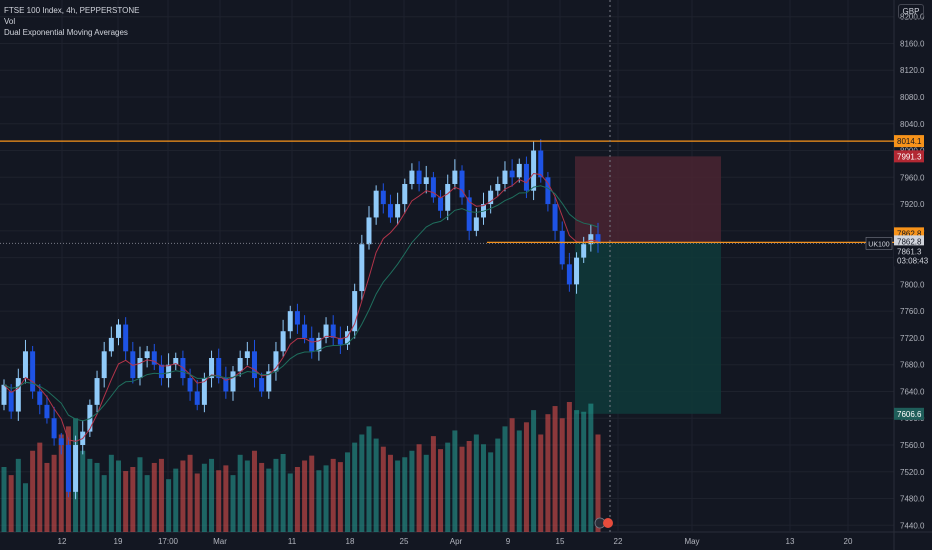  Describe the element at coordinates (912, 177) in the screenshot. I see `y-tick-label: 7960.0` at that location.